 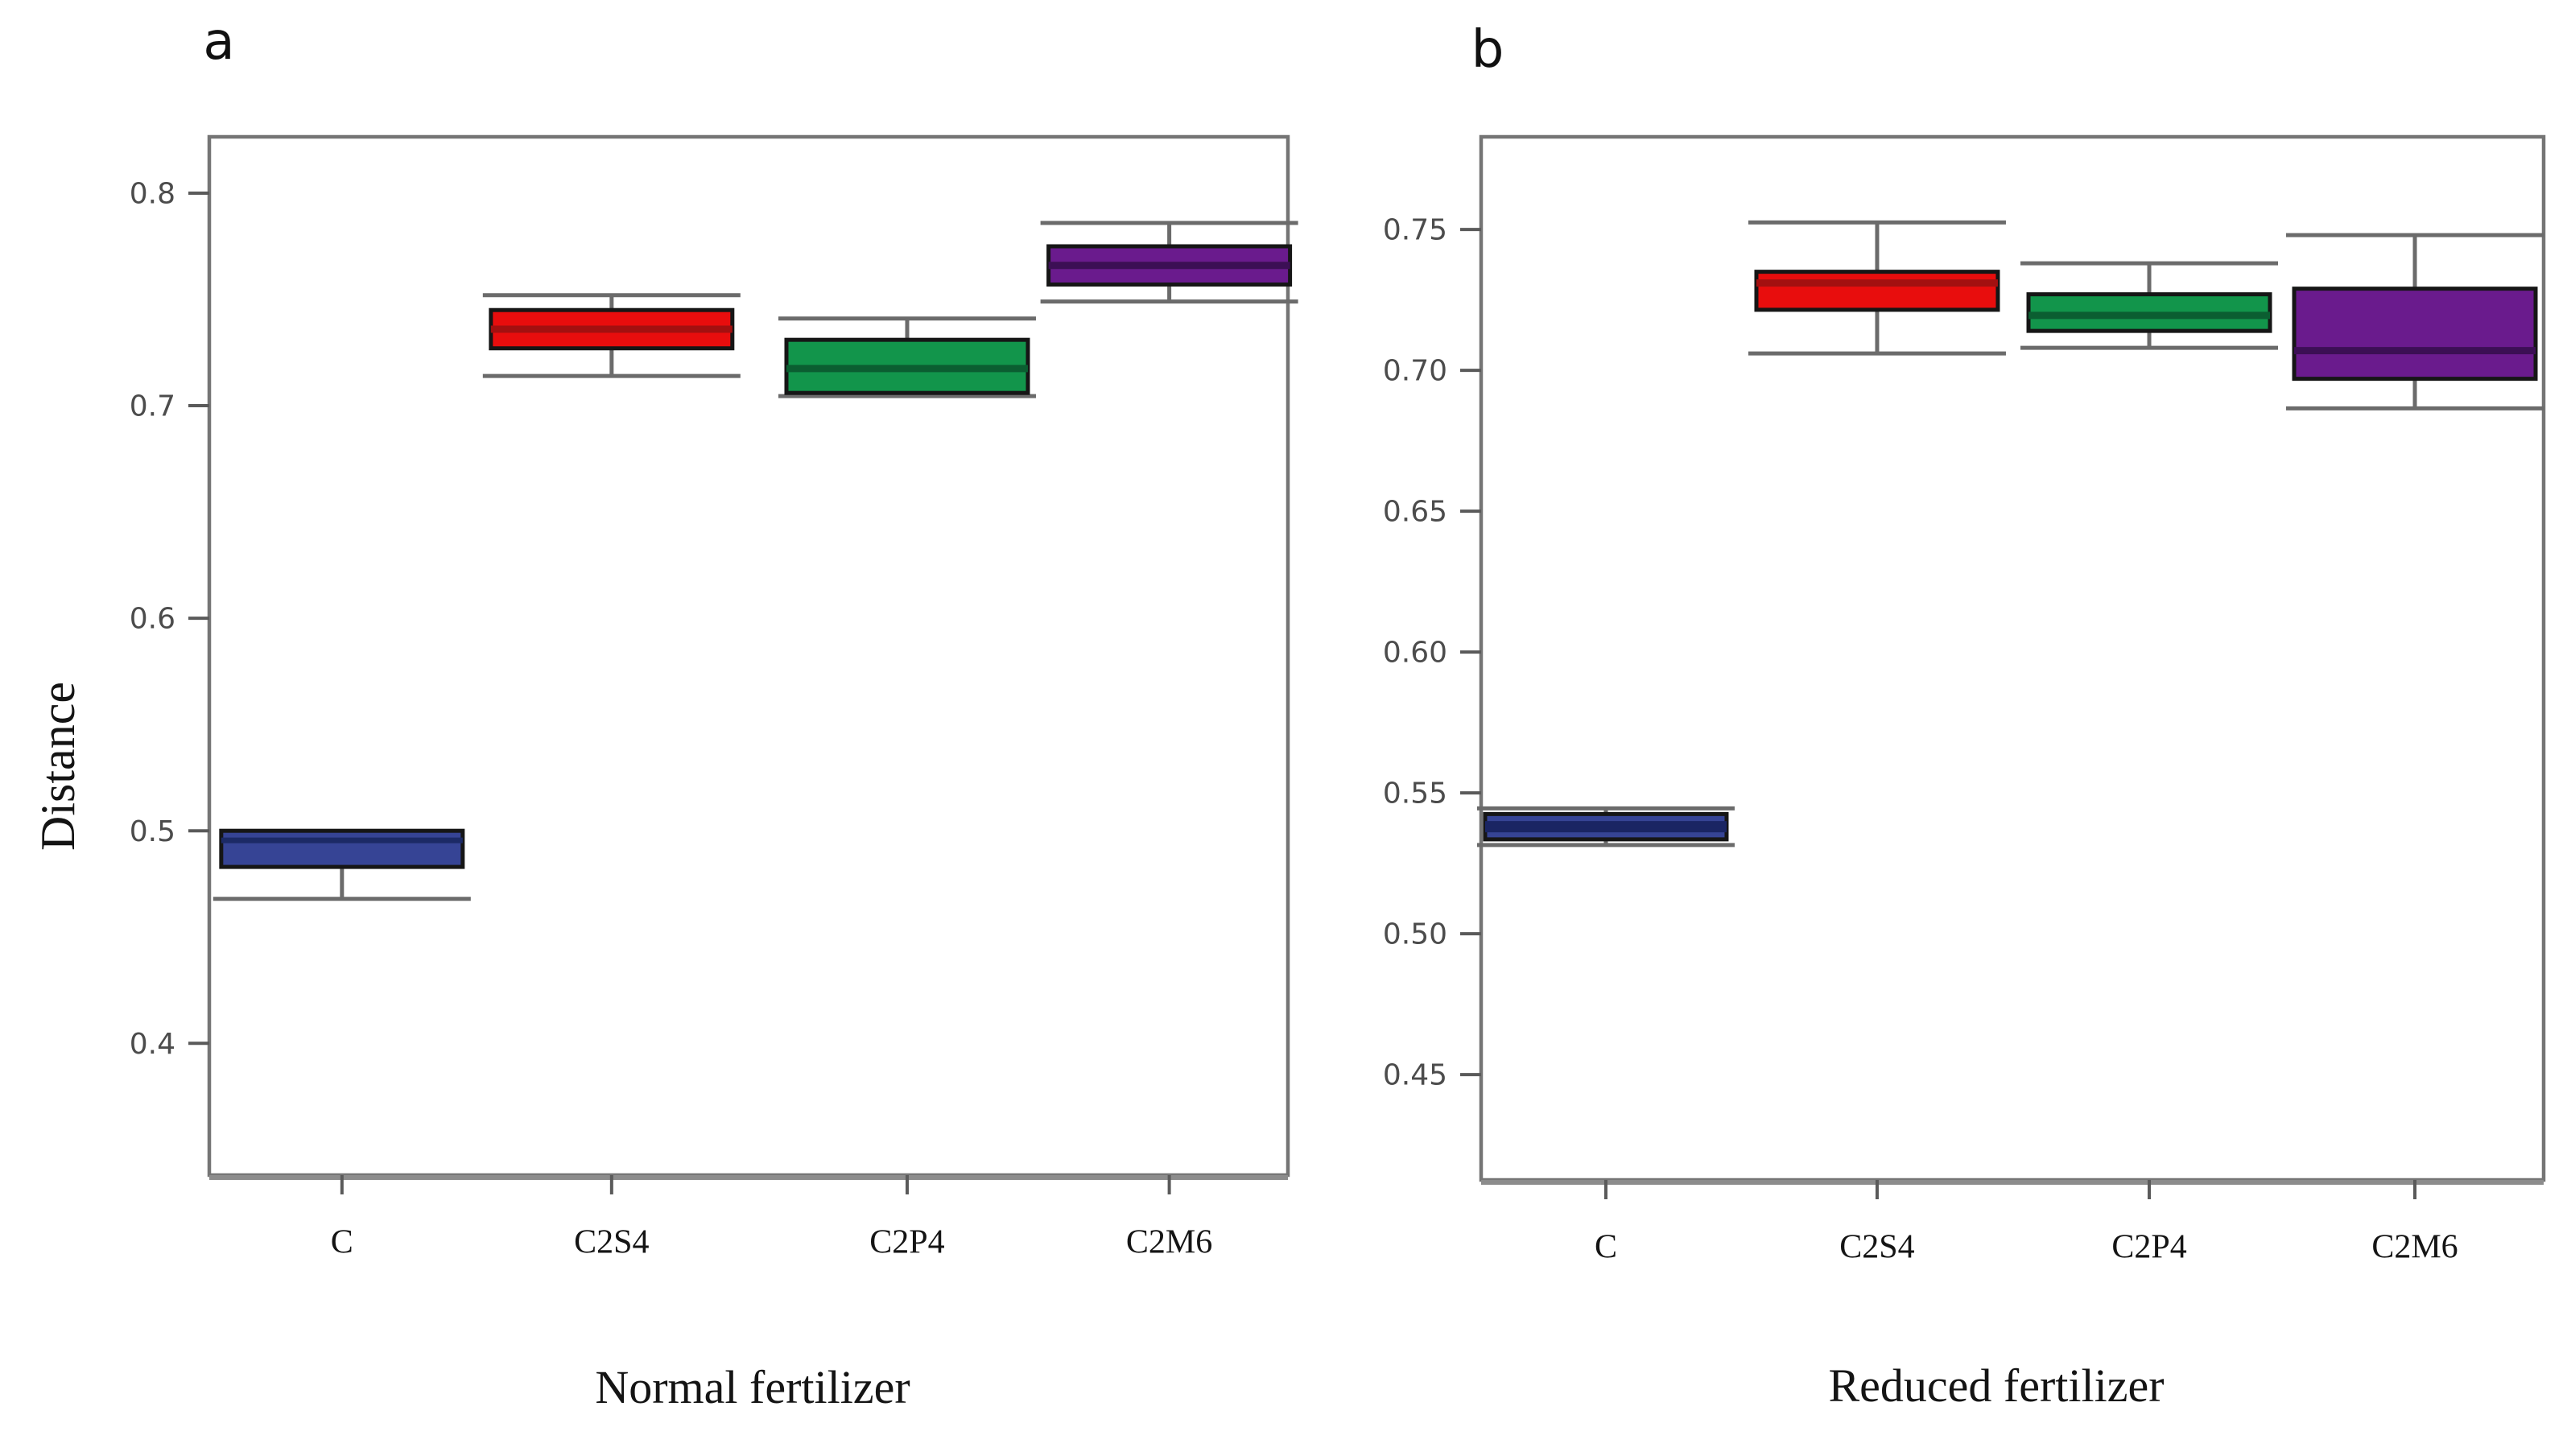 What do you see at coordinates (1169, 1242) in the screenshot?
I see `xcat-label-a-C2M6: C2M6` at bounding box center [1169, 1242].